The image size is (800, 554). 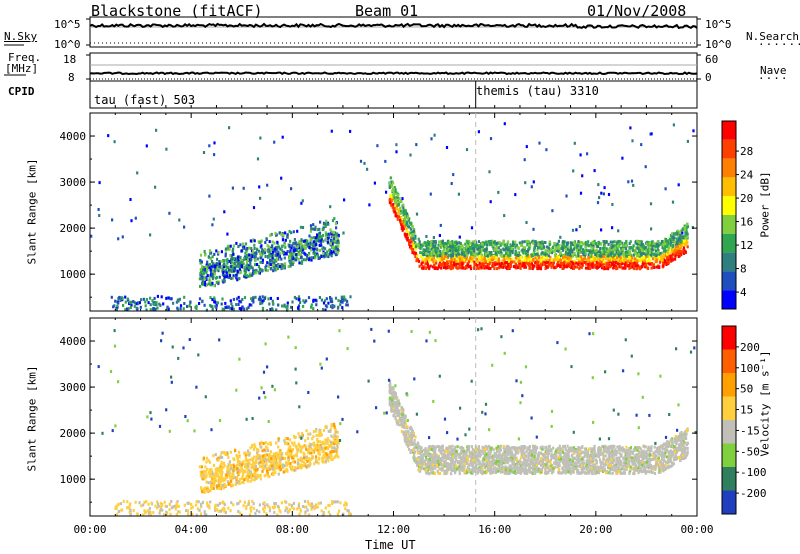 What do you see at coordinates (73, 228) in the screenshot?
I see `power-ytick-label: 2000` at bounding box center [73, 228].